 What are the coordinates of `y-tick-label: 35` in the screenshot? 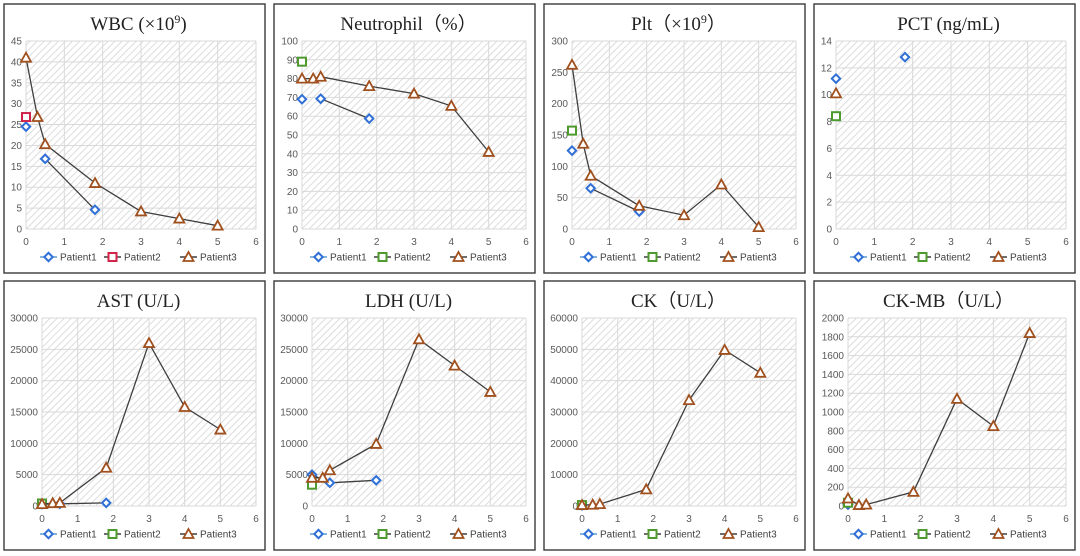 It's located at (17, 83).